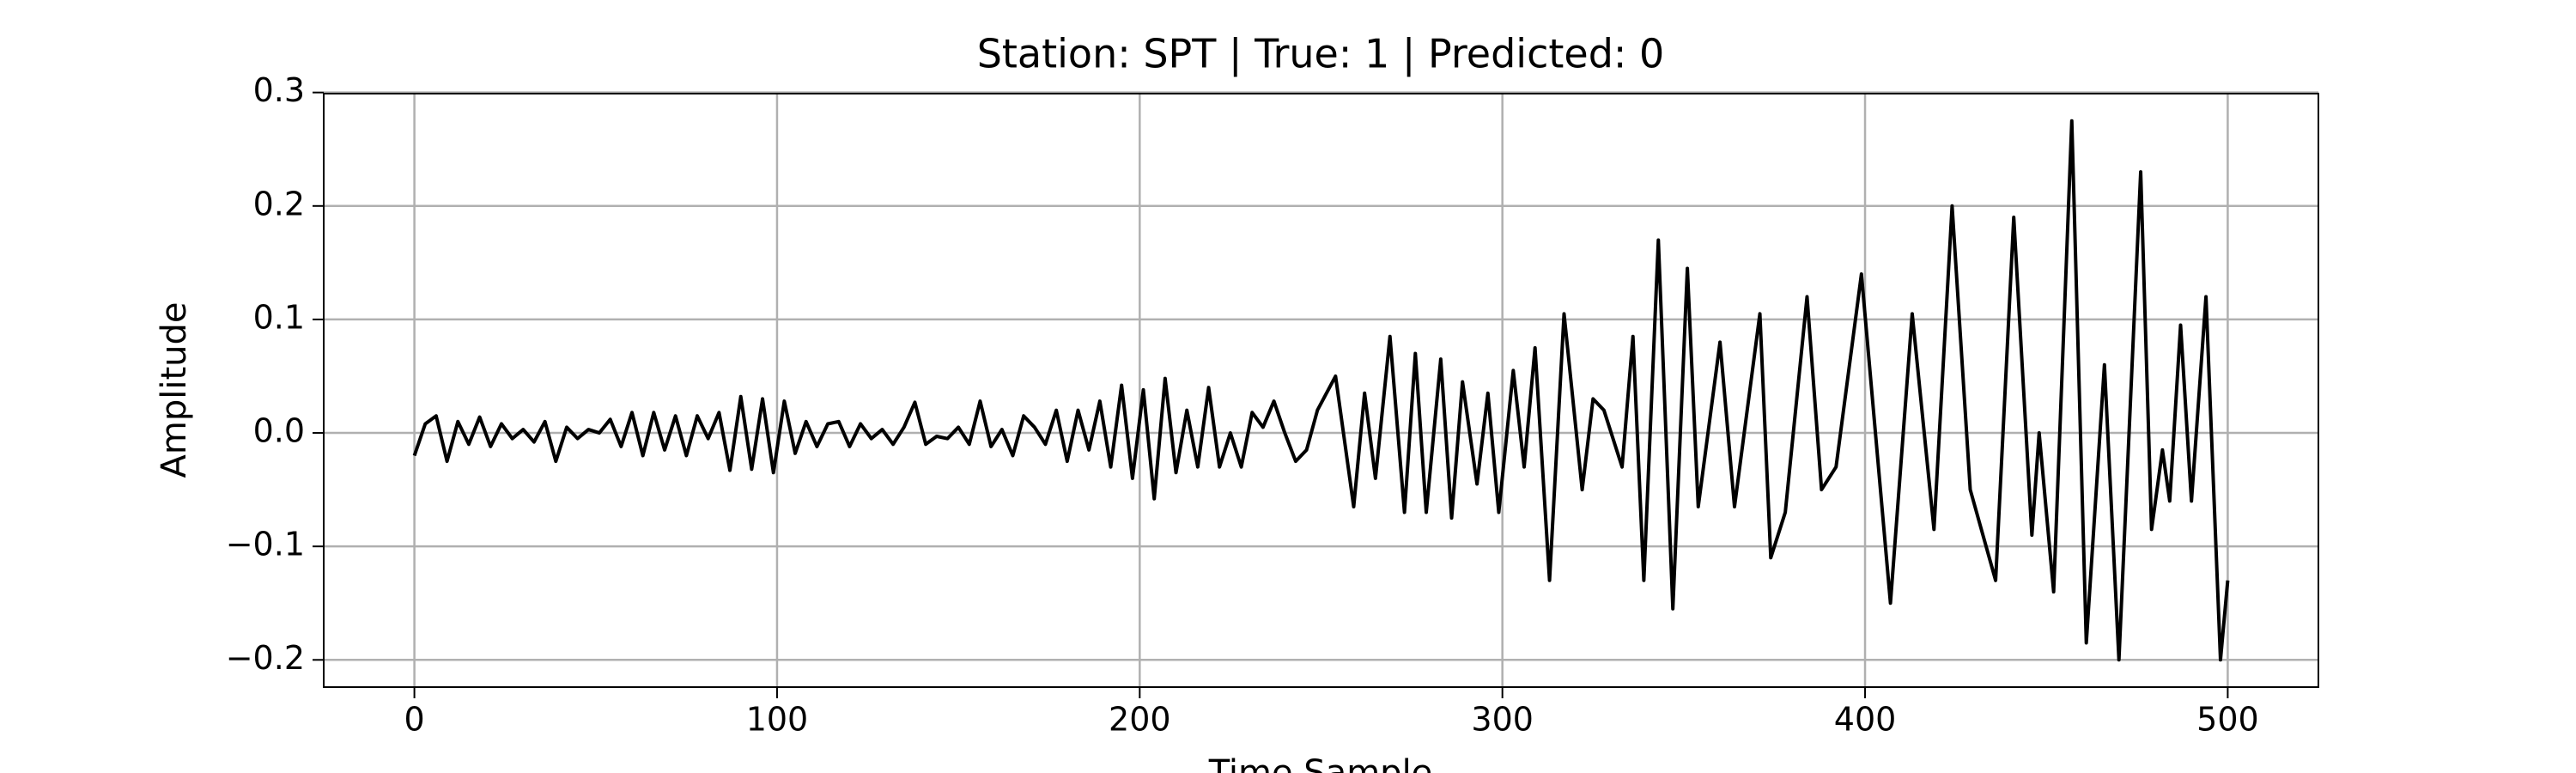 This screenshot has height=773, width=2576. Describe the element at coordinates (1140, 720) in the screenshot. I see `x-tick-label: 200` at that location.